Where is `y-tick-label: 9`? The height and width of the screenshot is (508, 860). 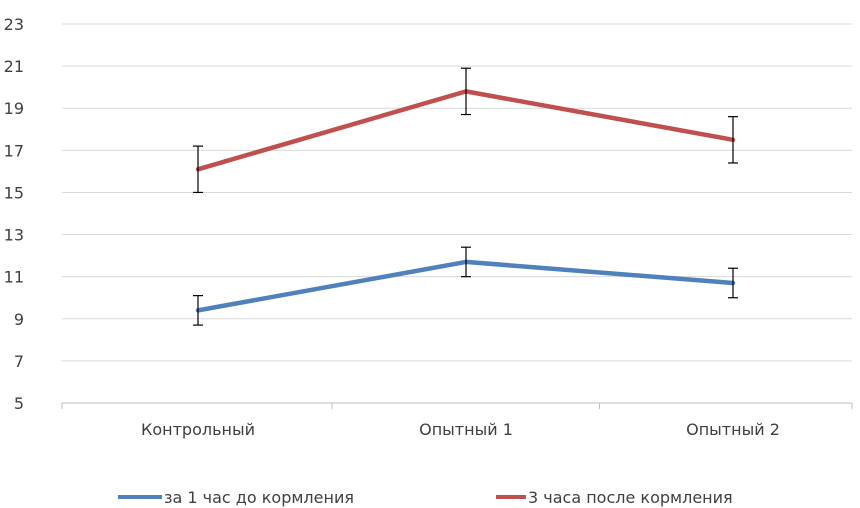
y-tick-label: 9 is located at coordinates (19, 319).